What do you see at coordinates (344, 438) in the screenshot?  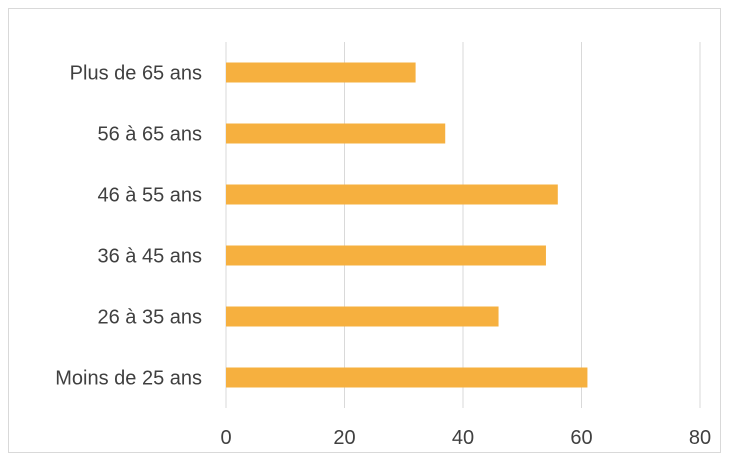 I see `x-tick-label: 20` at bounding box center [344, 438].